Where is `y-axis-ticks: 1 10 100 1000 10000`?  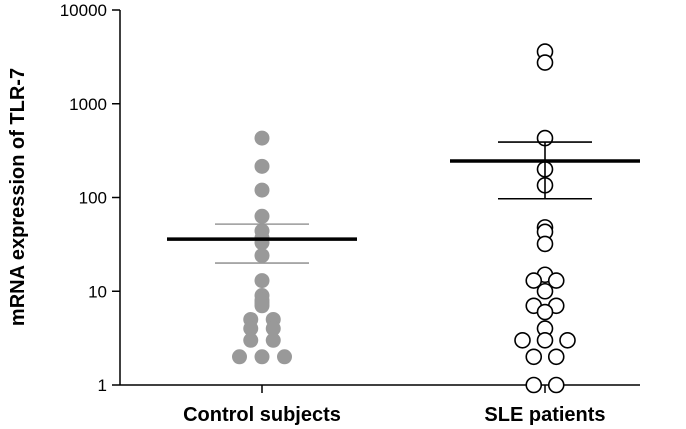
y-axis-ticks: 1 10 100 1000 10000 is located at coordinates (90, 198).